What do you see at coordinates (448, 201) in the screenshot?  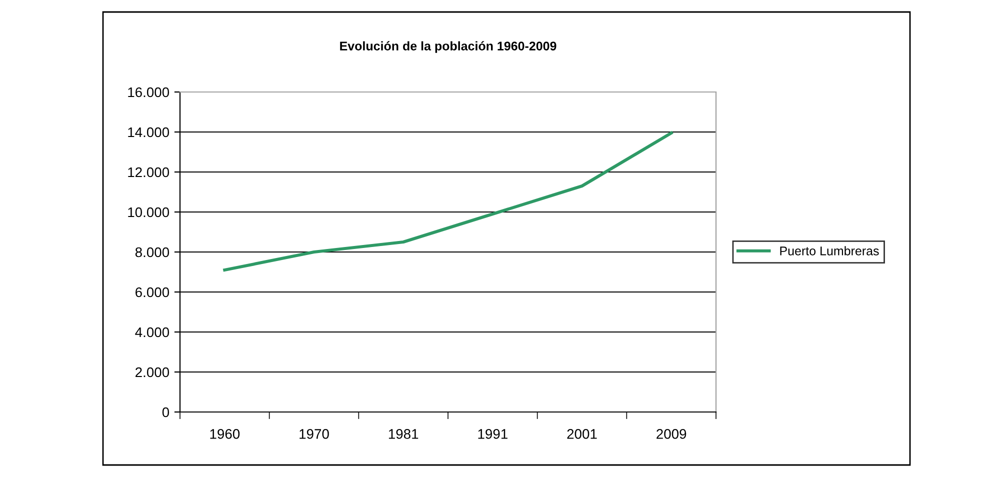 I see `line-series` at bounding box center [448, 201].